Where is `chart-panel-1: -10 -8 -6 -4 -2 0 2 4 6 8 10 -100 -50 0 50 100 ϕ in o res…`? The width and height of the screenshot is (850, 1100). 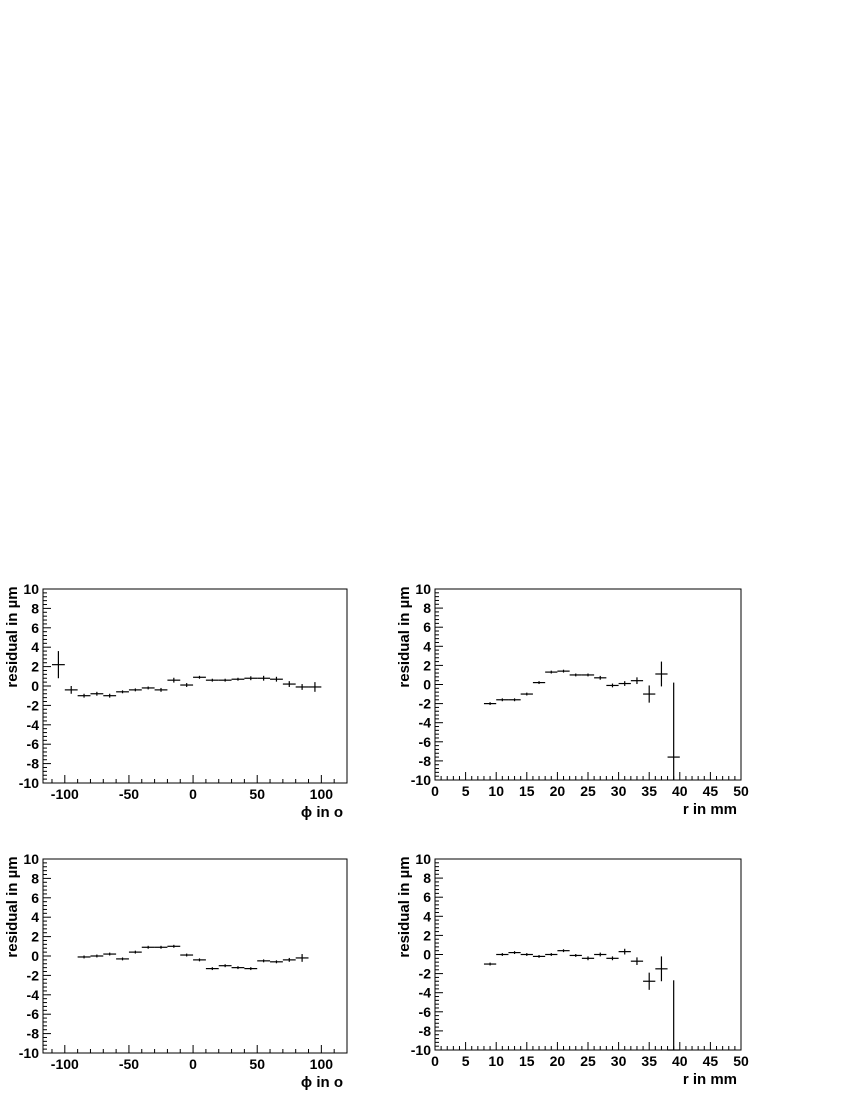
chart-panel-1: -10 -8 -6 -4 -2 0 2 4 6 8 10 -100 -50 0 50 100 ϕ in o res… is located at coordinates (176, 701).